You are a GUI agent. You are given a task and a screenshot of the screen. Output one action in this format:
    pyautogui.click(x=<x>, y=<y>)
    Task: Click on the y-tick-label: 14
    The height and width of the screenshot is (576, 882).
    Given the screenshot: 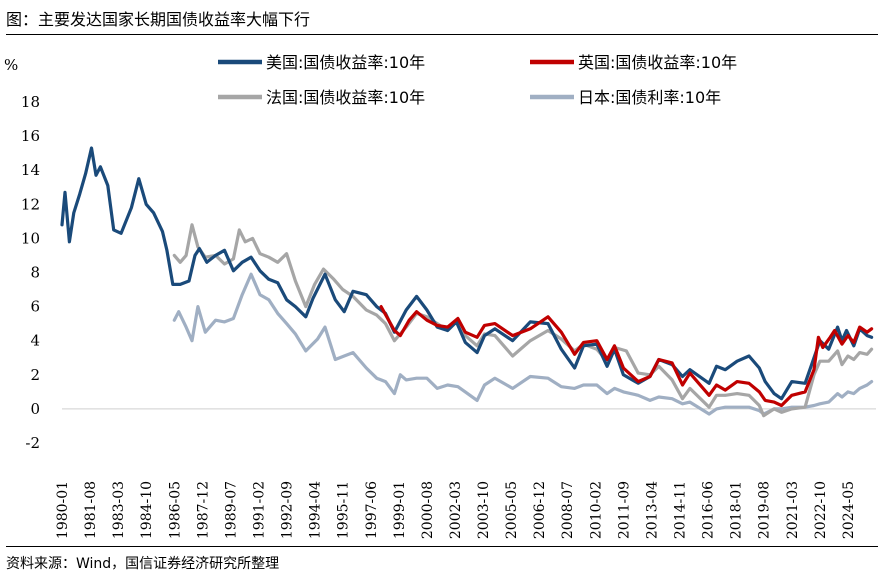 What is the action you would take?
    pyautogui.click(x=30, y=170)
    